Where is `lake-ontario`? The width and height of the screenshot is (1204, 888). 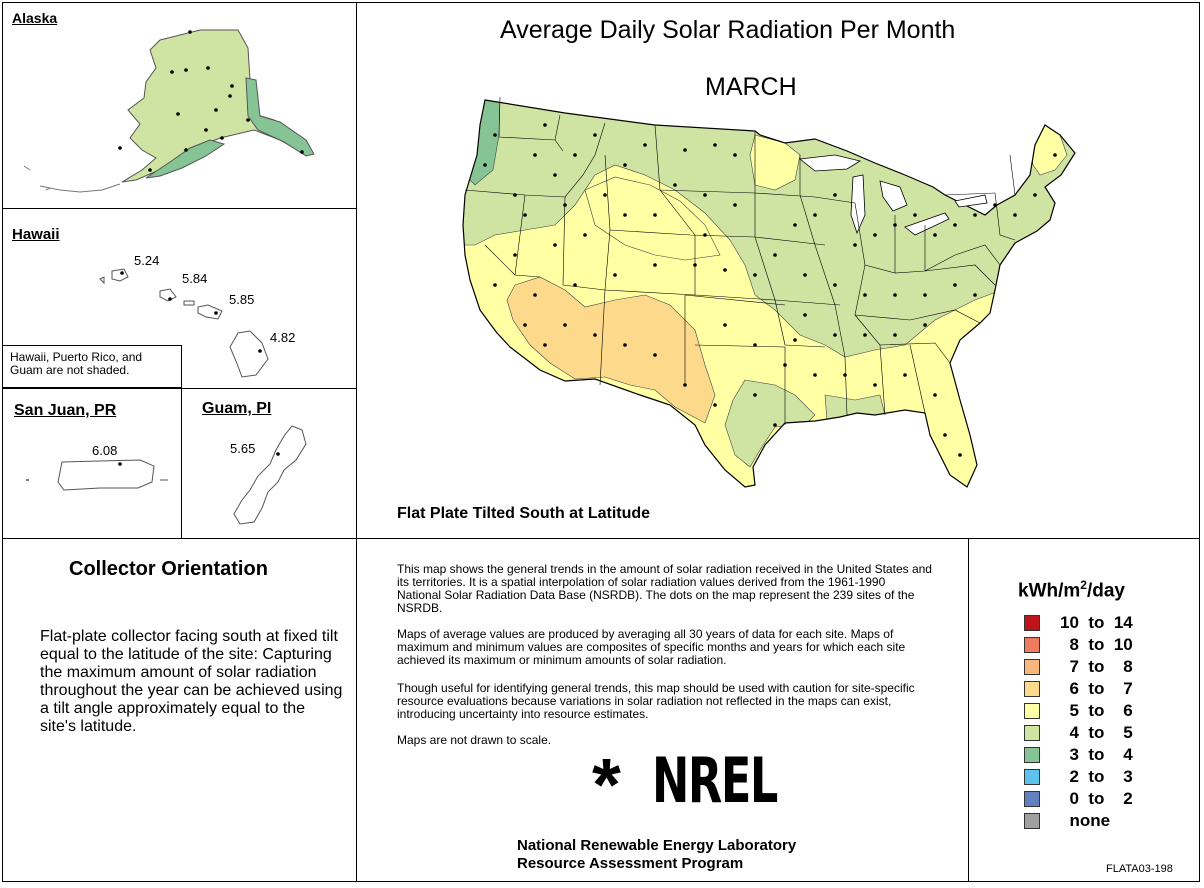 lake-ontario is located at coordinates (971, 201).